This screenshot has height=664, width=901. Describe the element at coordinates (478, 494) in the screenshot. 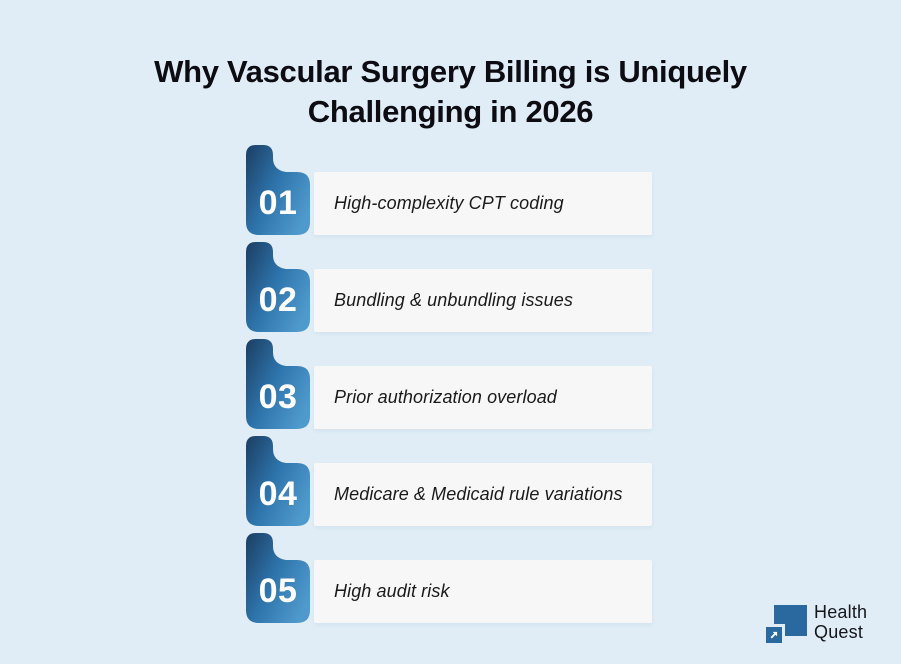

I see `item-label: Medicare & Medicaid rule variations` at that location.